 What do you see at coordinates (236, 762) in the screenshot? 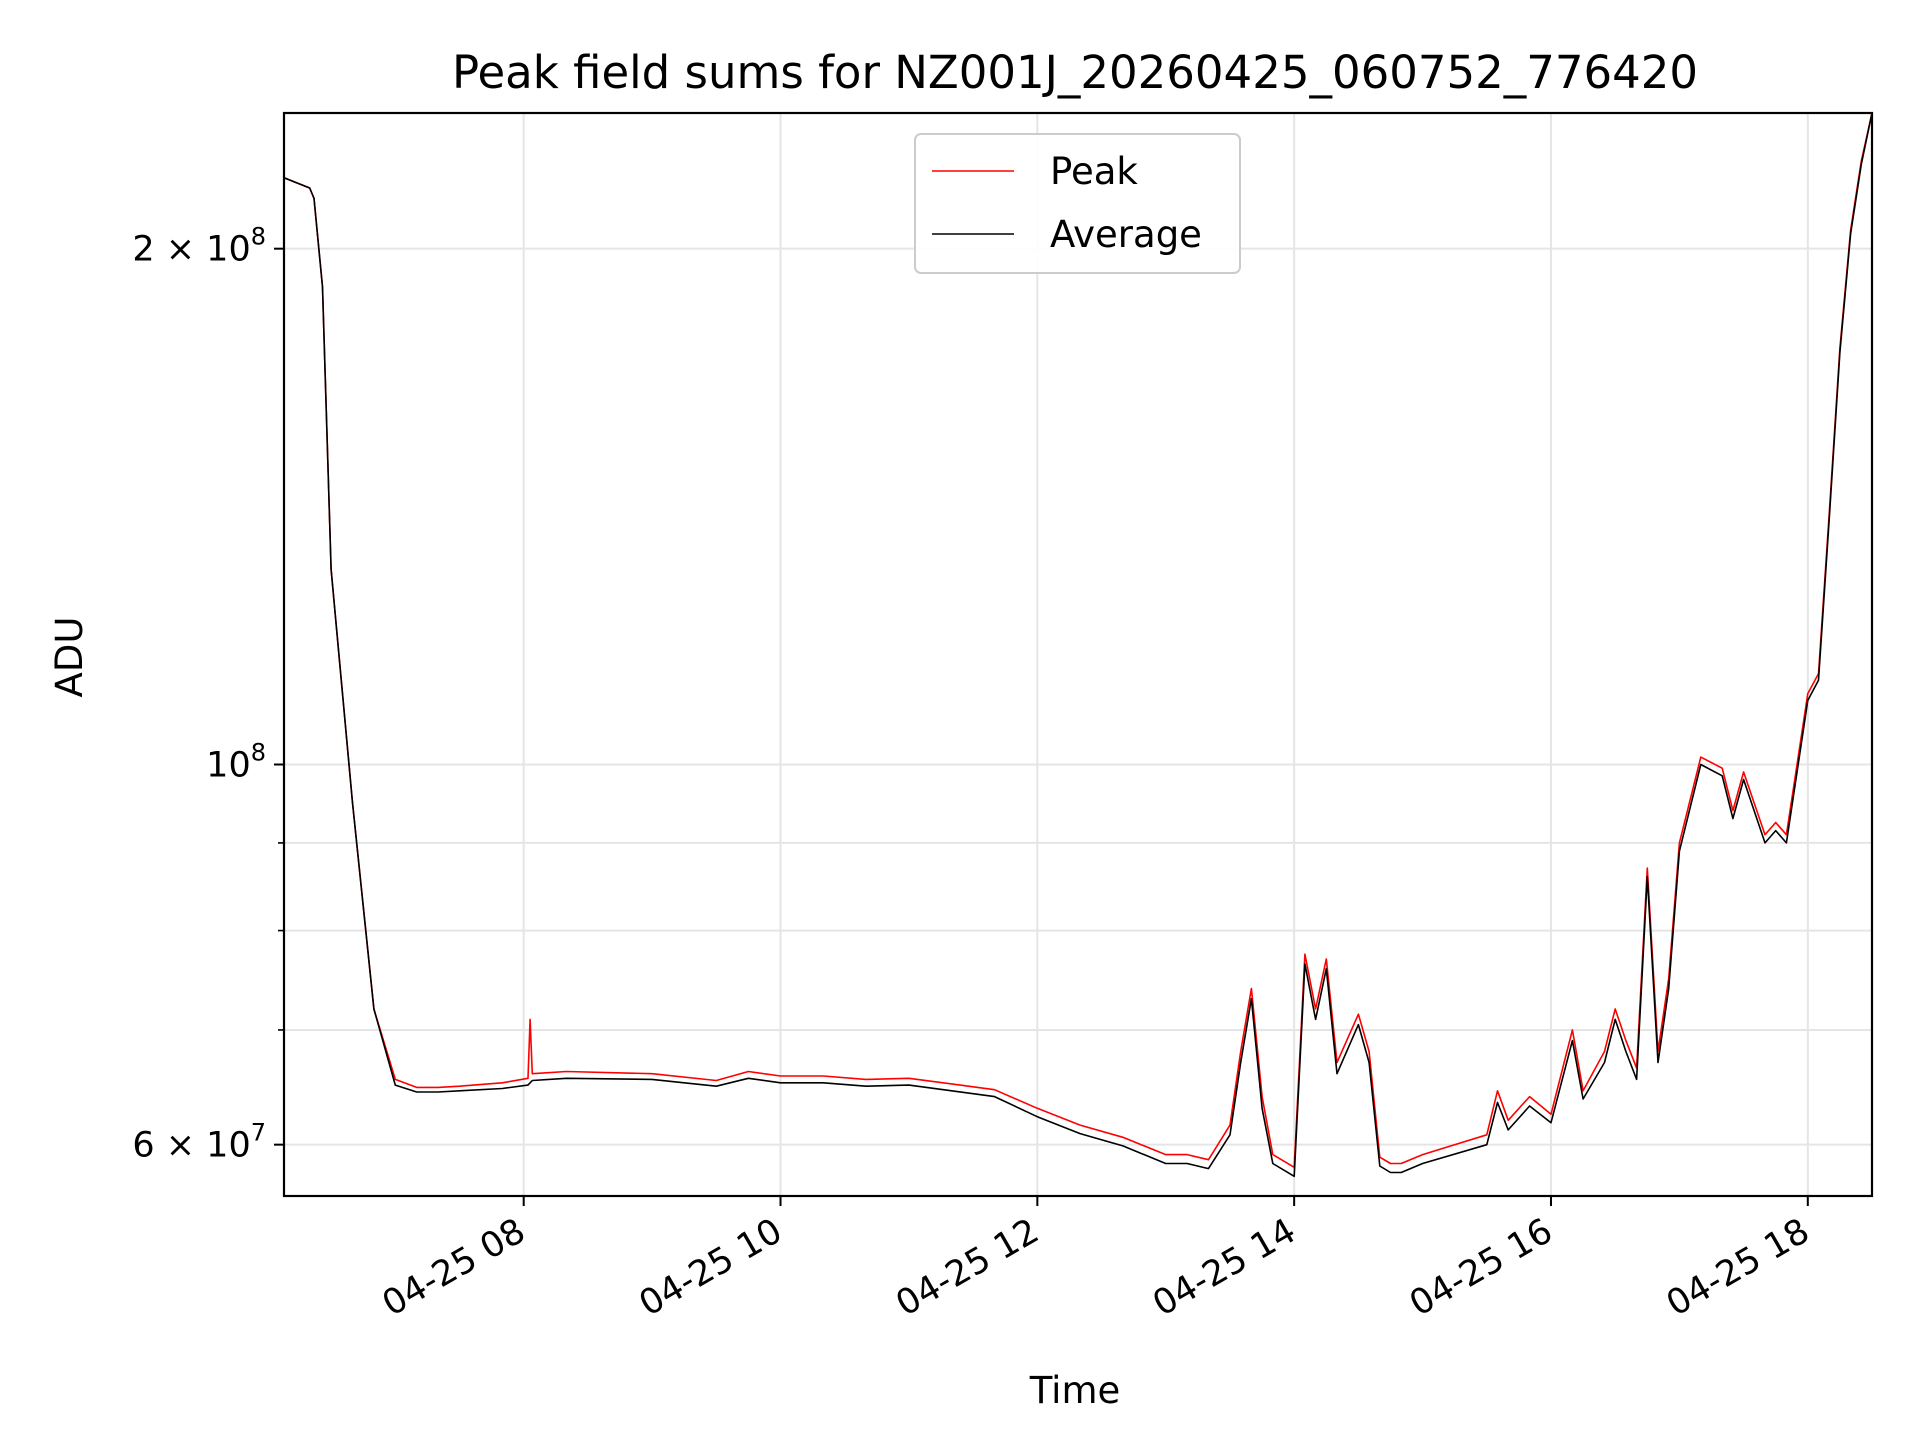
I see `y-tick-label: 108` at bounding box center [236, 762].